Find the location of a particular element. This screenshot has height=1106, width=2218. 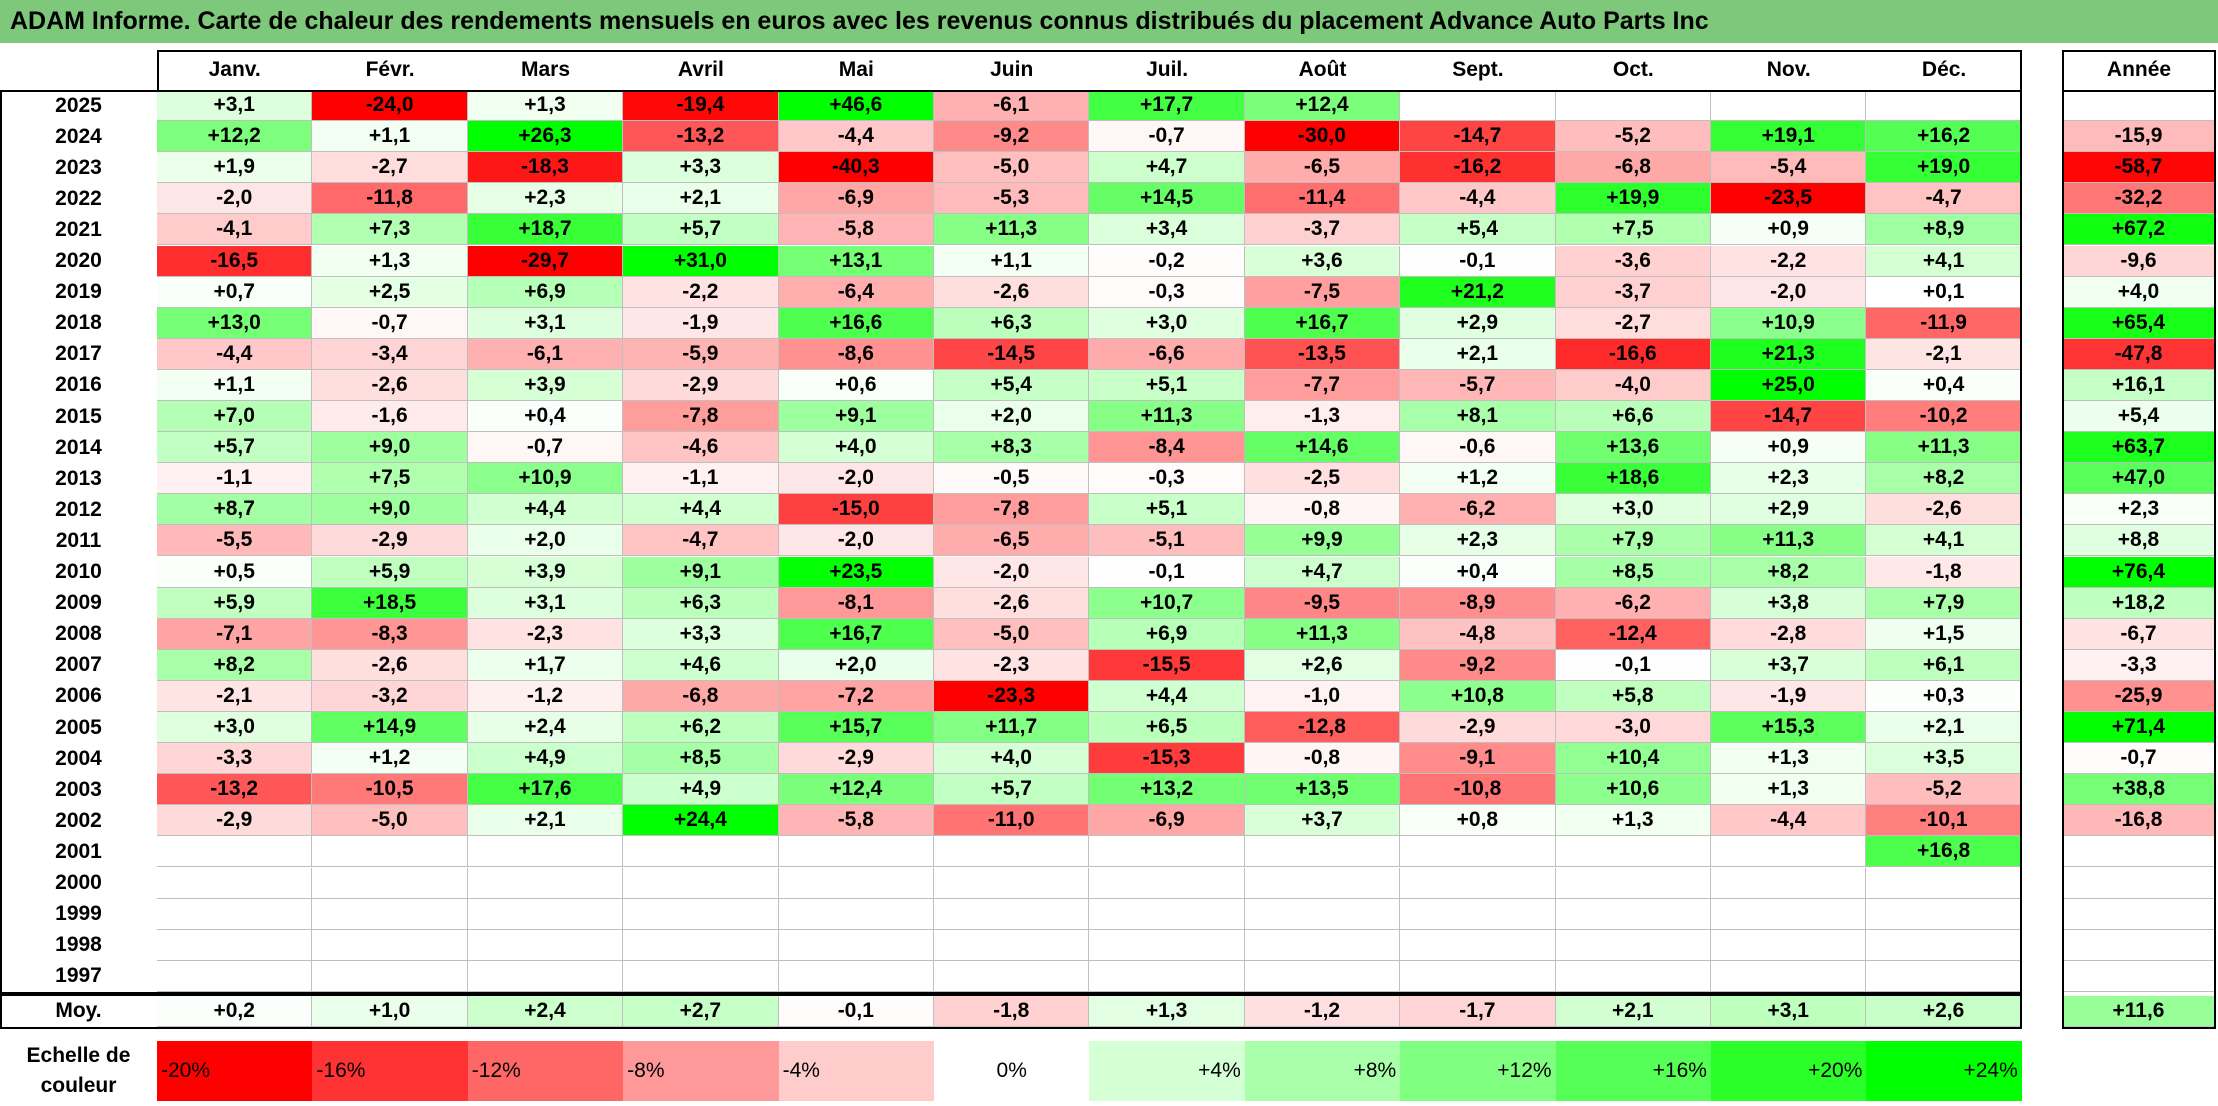

heatmap-cell: +4,1 is located at coordinates (1944, 261).